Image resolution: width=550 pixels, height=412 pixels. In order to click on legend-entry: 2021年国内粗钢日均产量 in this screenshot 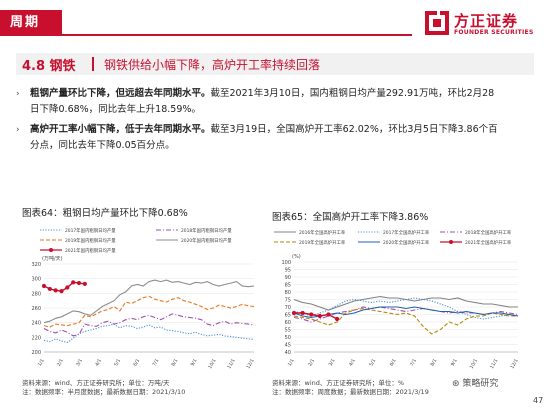, I will do `click(90, 250)`.